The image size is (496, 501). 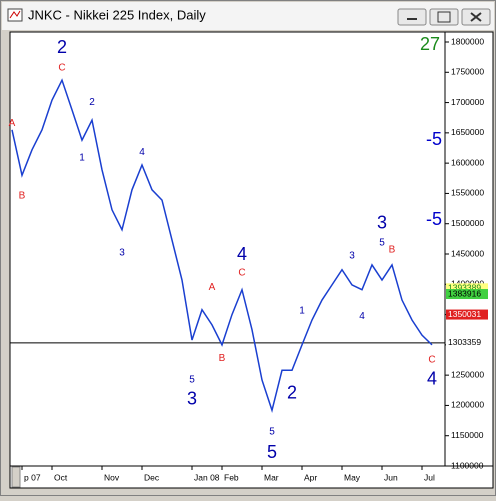 I want to click on maximize-button, so click(x=444, y=17).